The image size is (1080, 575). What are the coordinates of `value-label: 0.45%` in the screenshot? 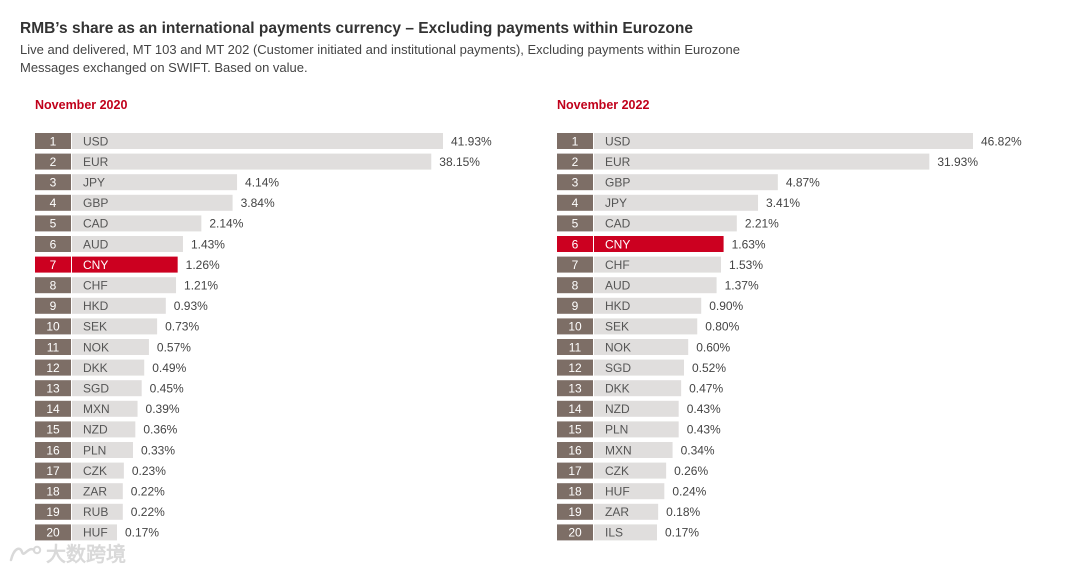 It's located at (167, 389).